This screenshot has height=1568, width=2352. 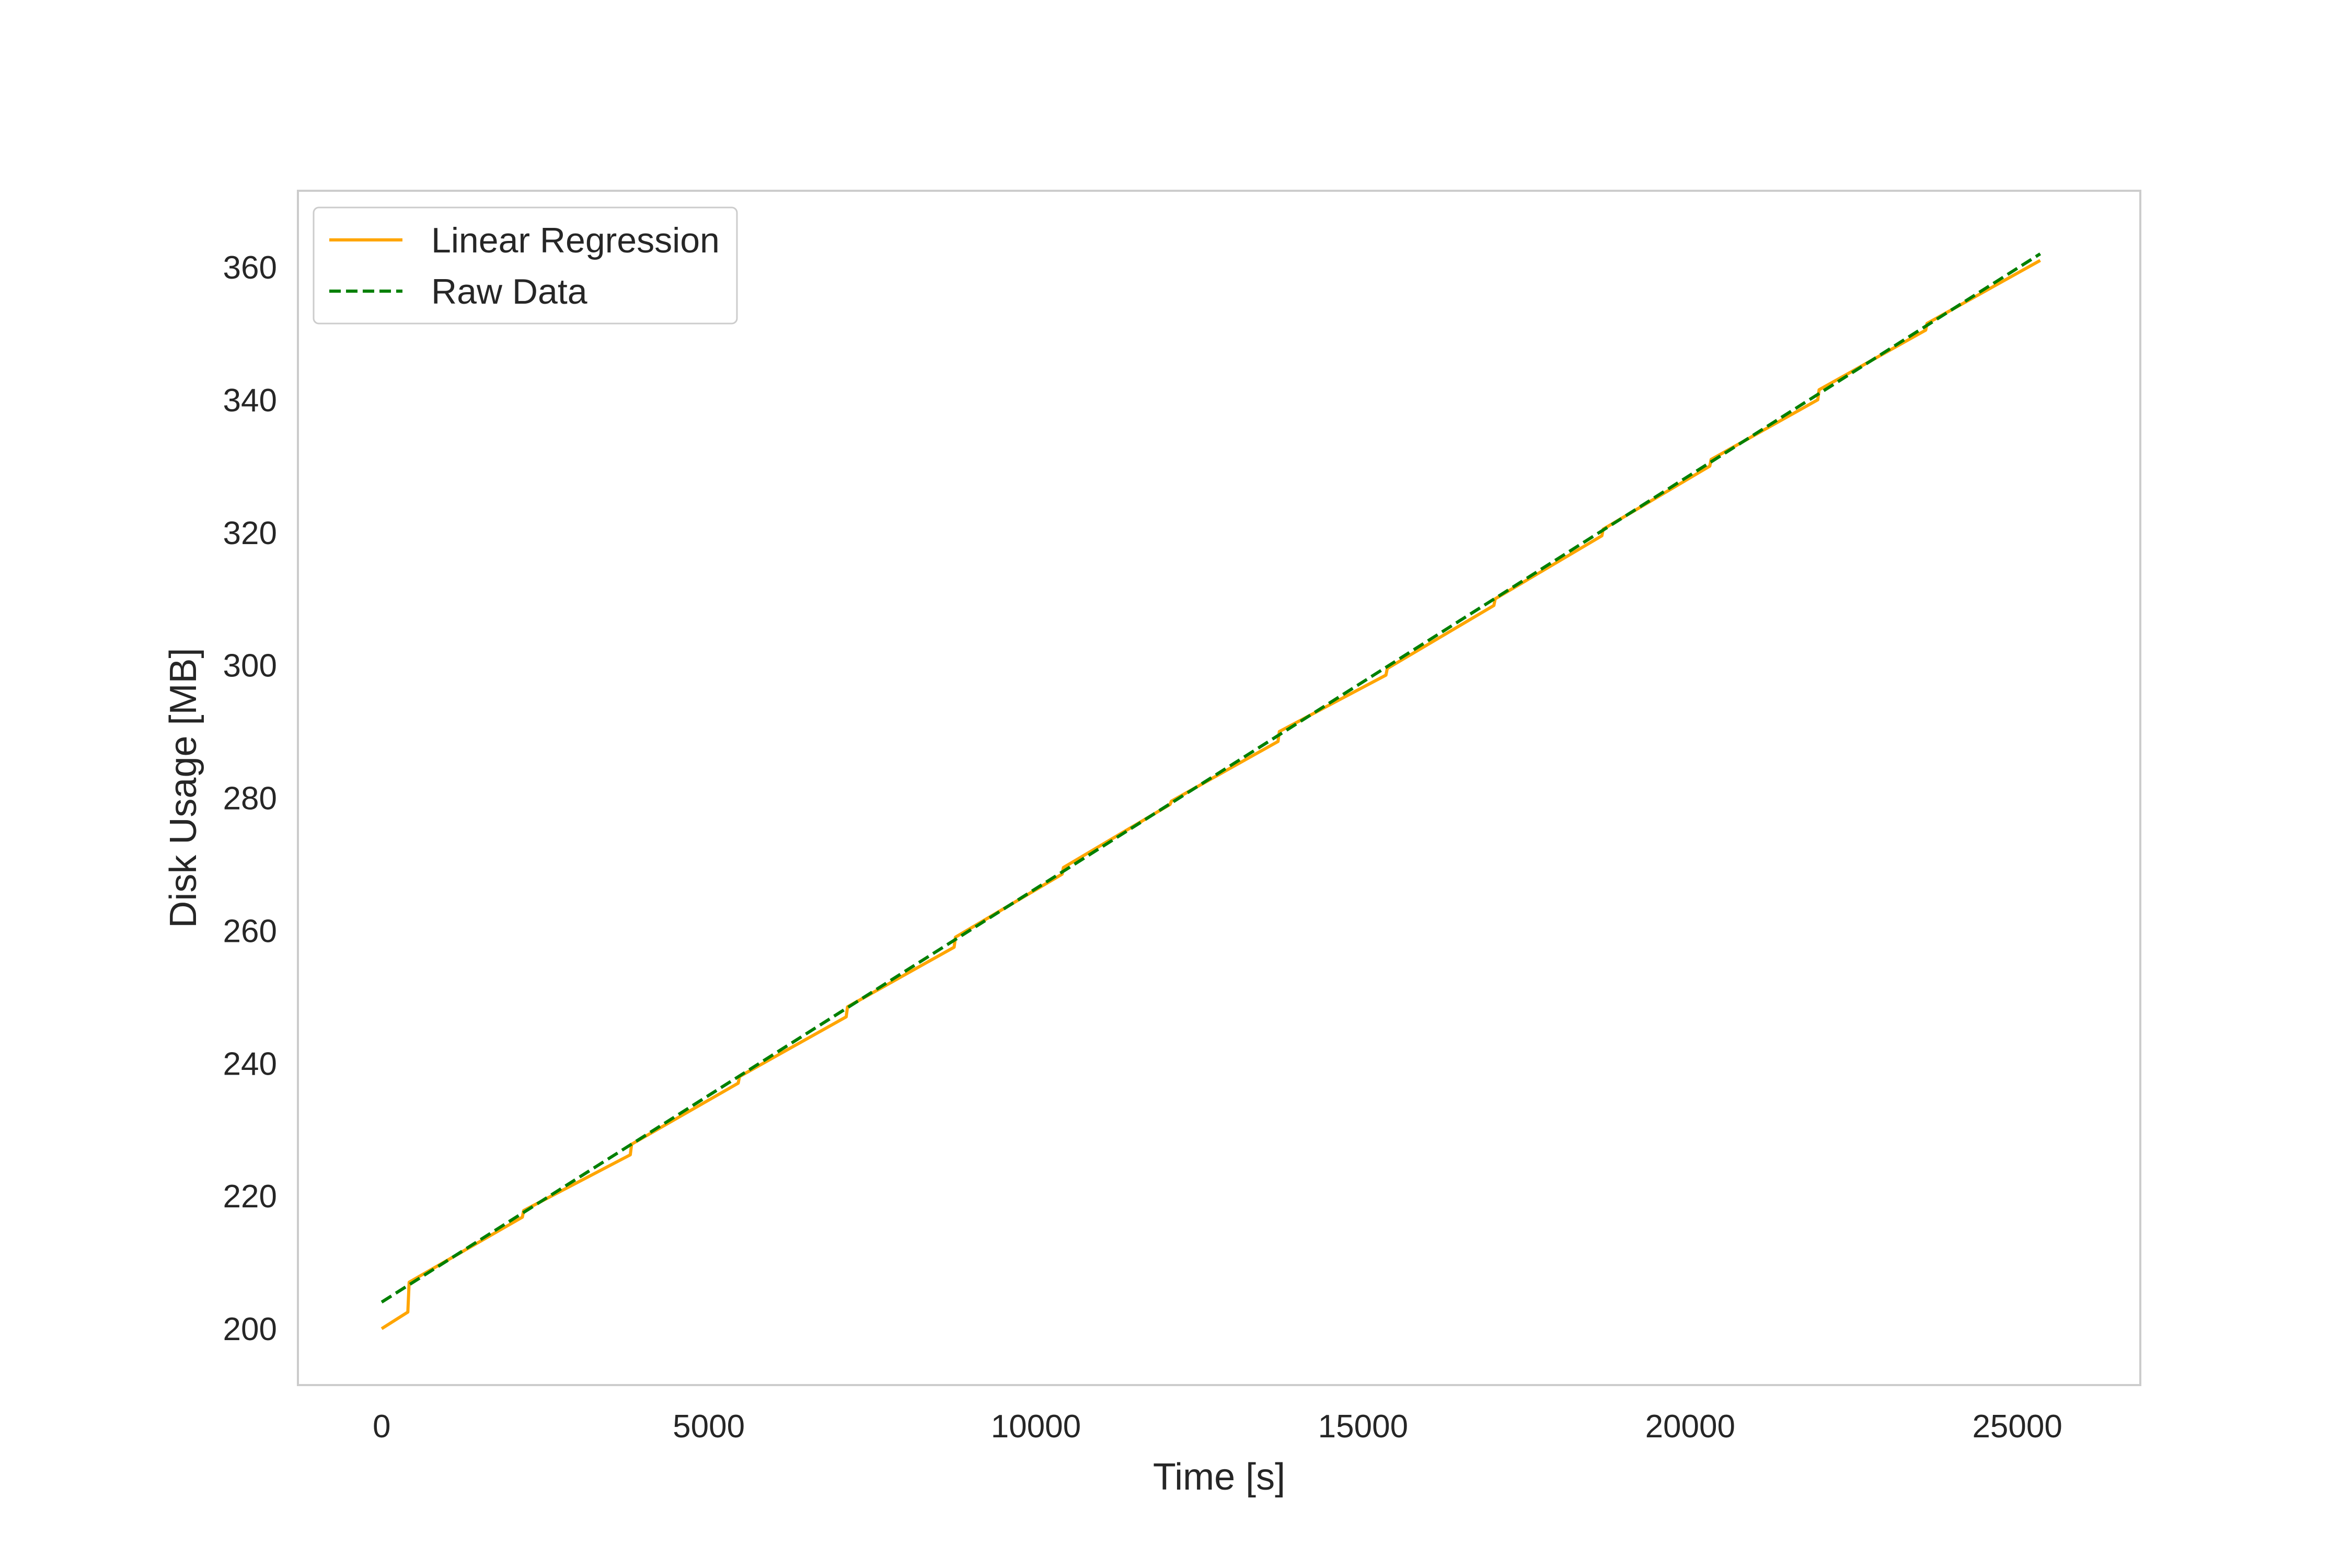 What do you see at coordinates (250, 268) in the screenshot?
I see `y-tick-label: 360` at bounding box center [250, 268].